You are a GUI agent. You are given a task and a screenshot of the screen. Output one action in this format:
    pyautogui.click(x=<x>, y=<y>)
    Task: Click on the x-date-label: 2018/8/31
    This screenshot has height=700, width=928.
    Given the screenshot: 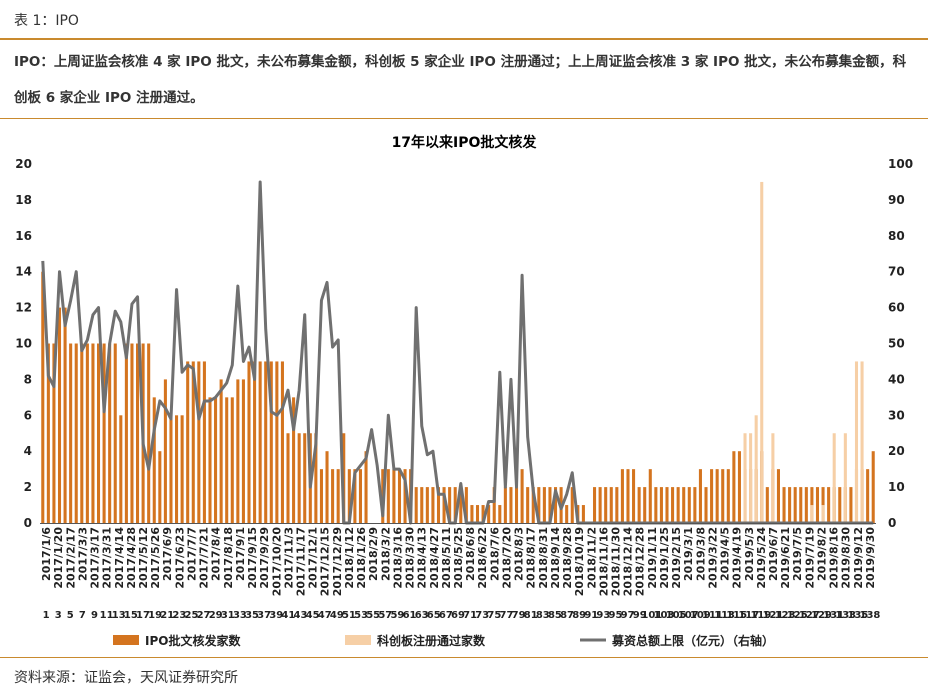 What is the action you would take?
    pyautogui.click(x=543, y=558)
    